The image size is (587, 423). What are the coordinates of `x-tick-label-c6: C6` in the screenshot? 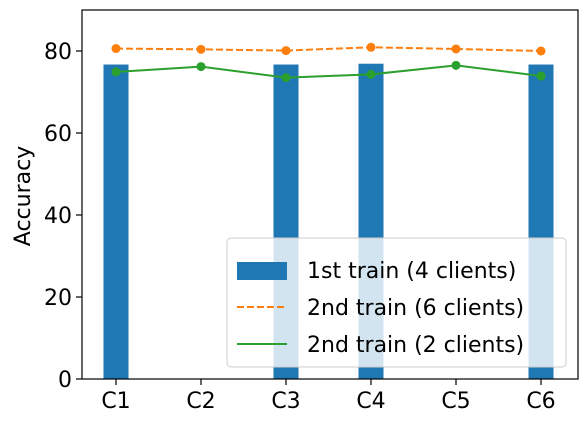 It's located at (540, 401).